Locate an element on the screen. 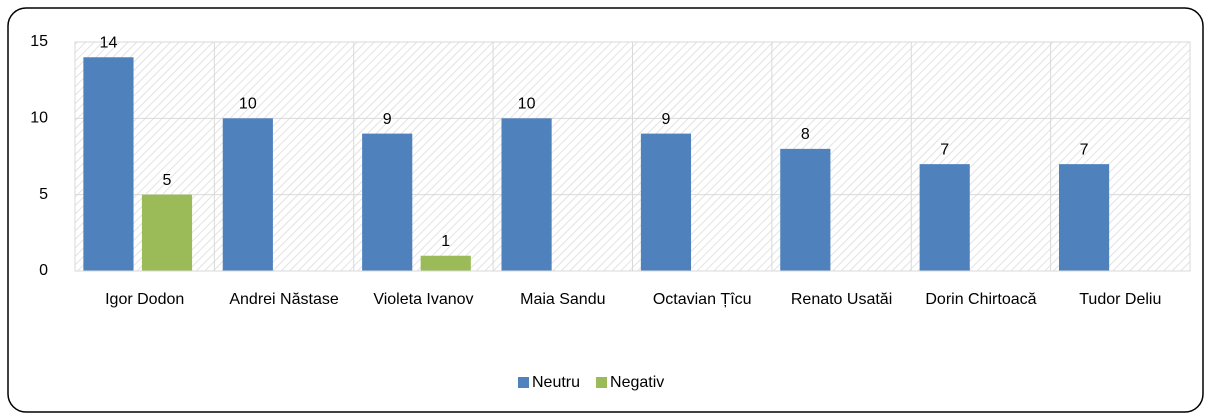  legend-label: Neutru is located at coordinates (556, 382).